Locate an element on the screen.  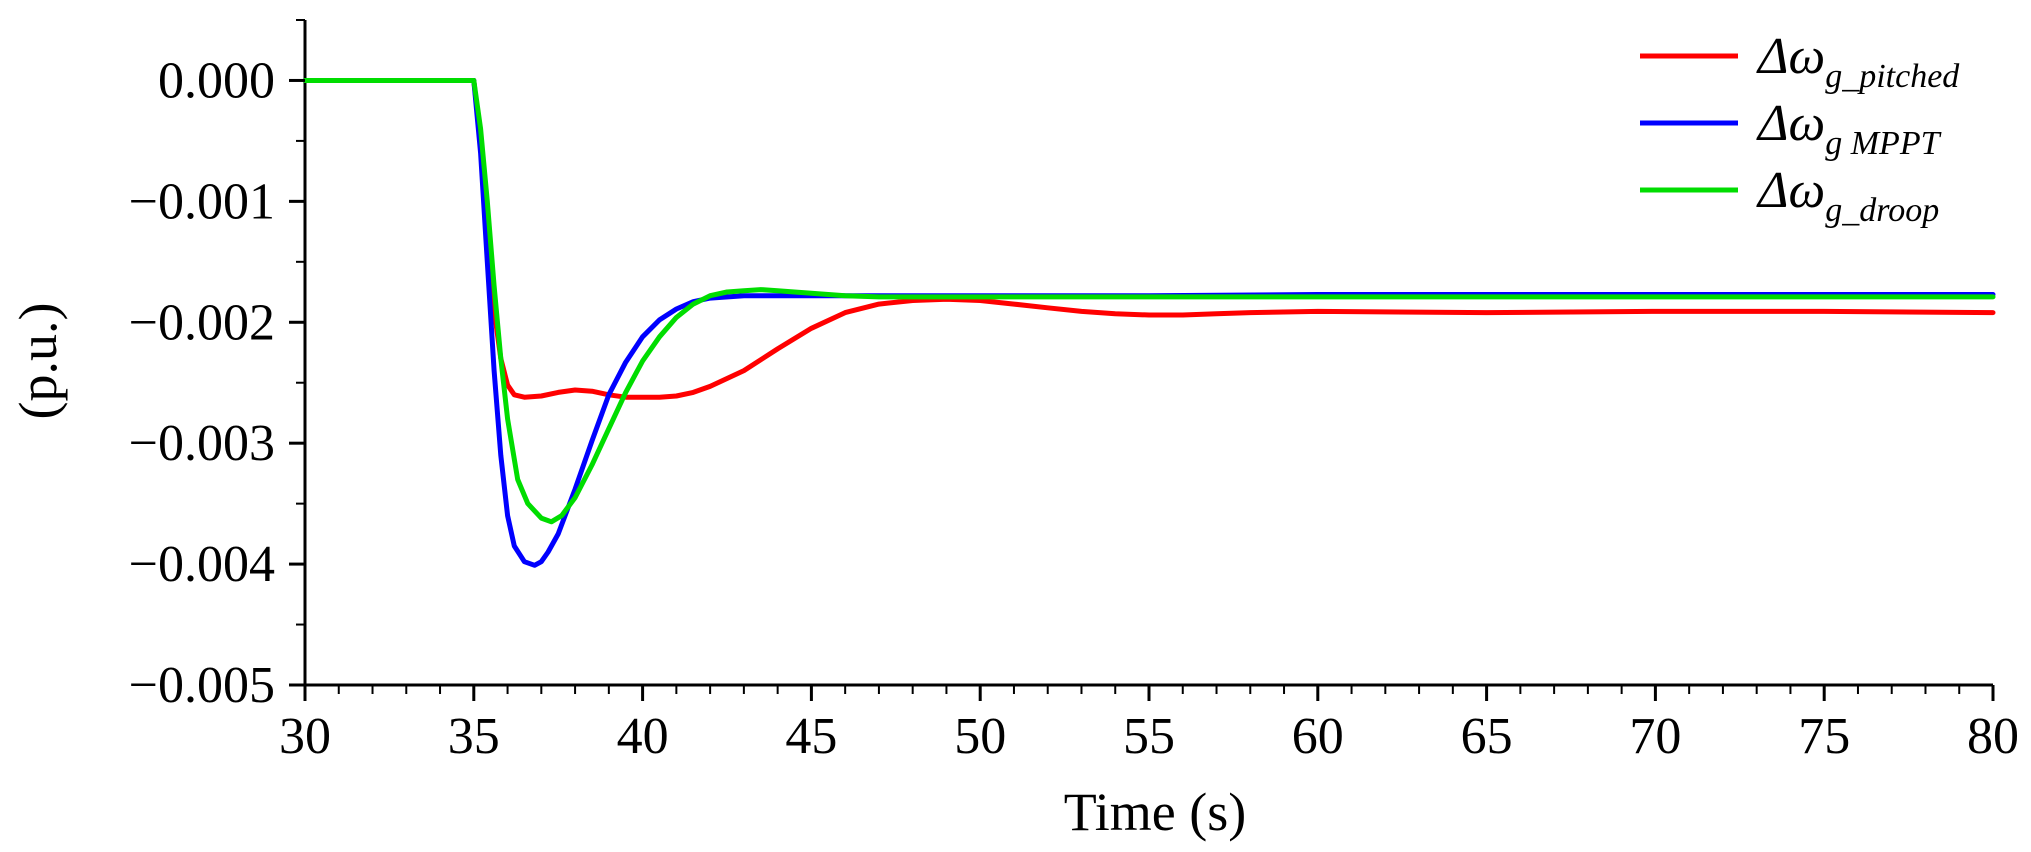
y-tick-label: −0.005 is located at coordinates (202, 685).